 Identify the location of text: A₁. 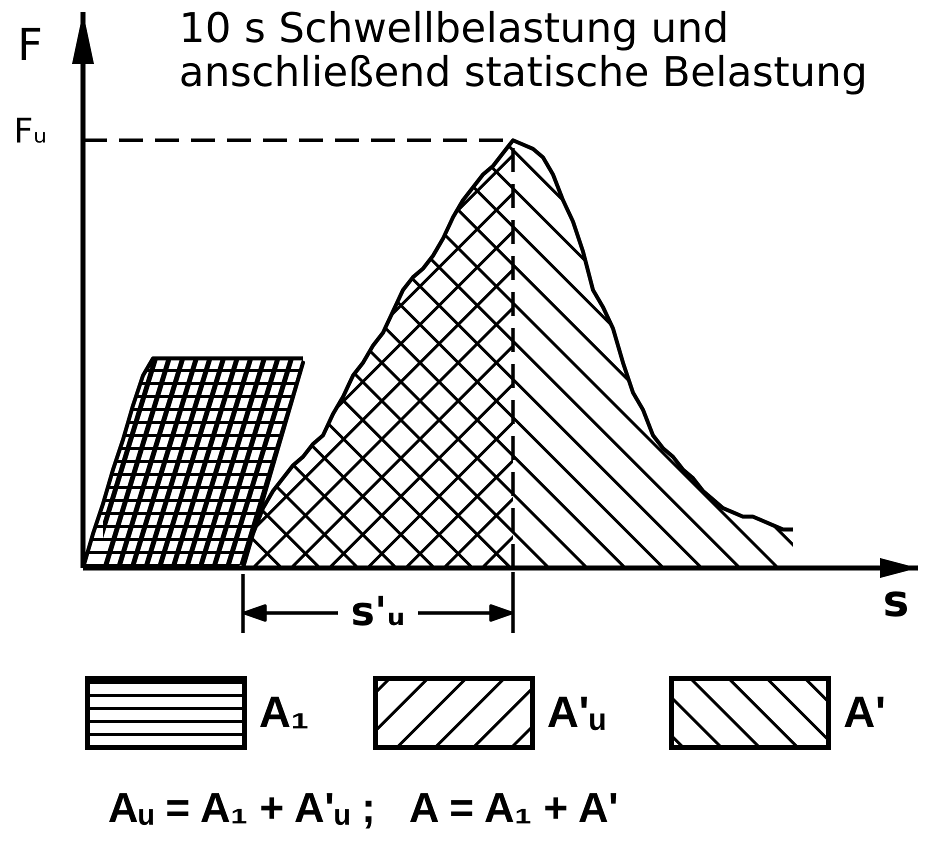
(284, 713).